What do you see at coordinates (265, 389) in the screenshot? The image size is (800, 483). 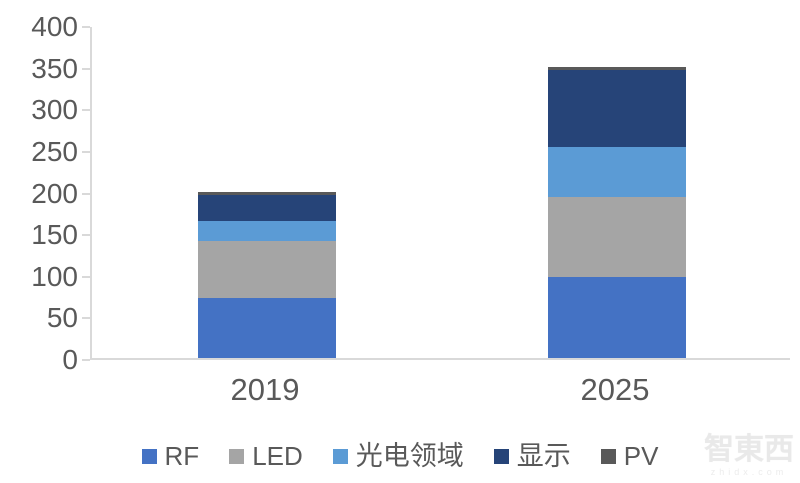 I see `x-axis-tick-label: 2019` at bounding box center [265, 389].